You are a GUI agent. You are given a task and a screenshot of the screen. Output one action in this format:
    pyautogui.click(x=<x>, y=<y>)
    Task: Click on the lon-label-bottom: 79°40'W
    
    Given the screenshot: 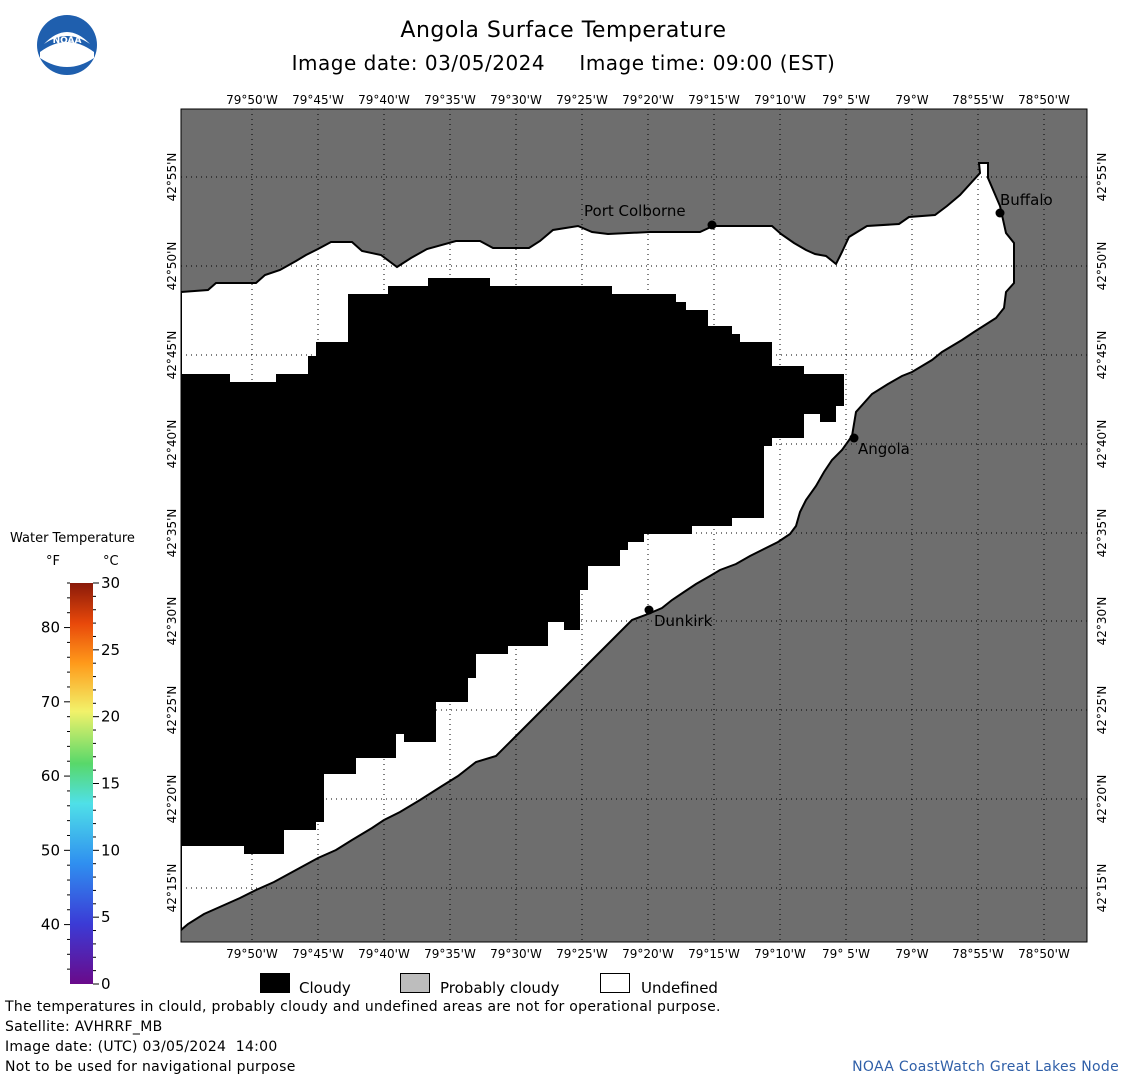 What is the action you would take?
    pyautogui.click(x=384, y=954)
    